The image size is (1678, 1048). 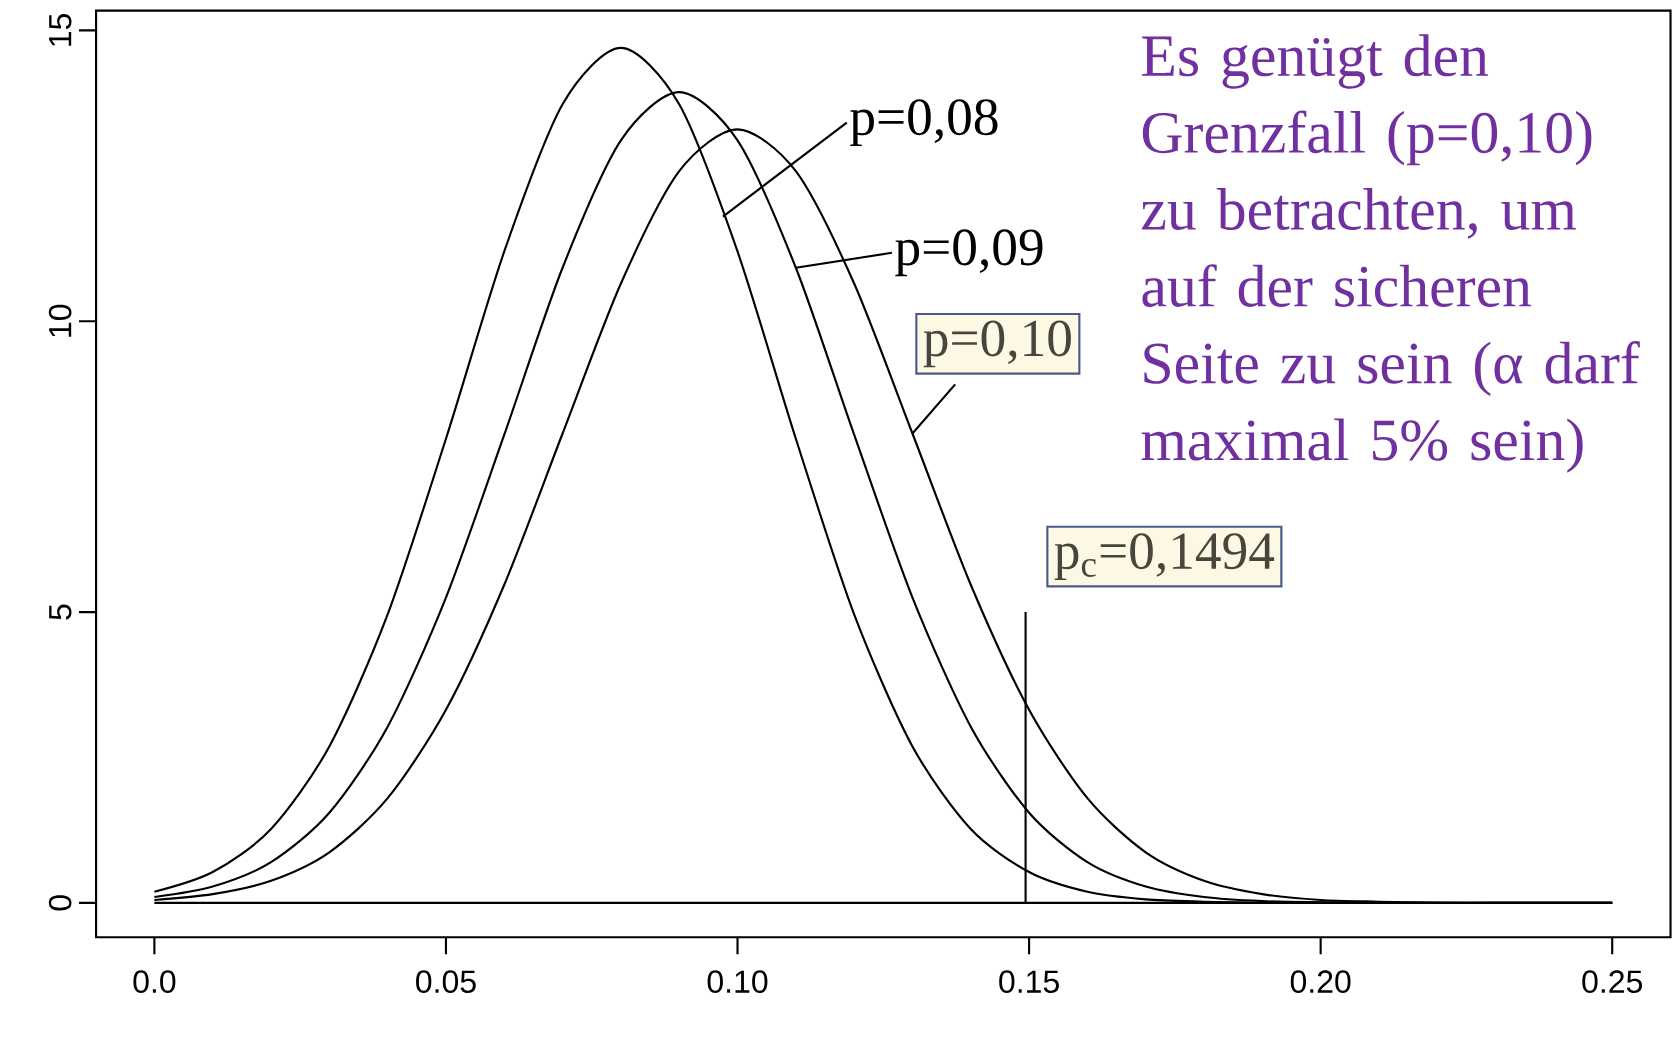 I want to click on x-tick-label: 0.05, so click(x=446, y=981).